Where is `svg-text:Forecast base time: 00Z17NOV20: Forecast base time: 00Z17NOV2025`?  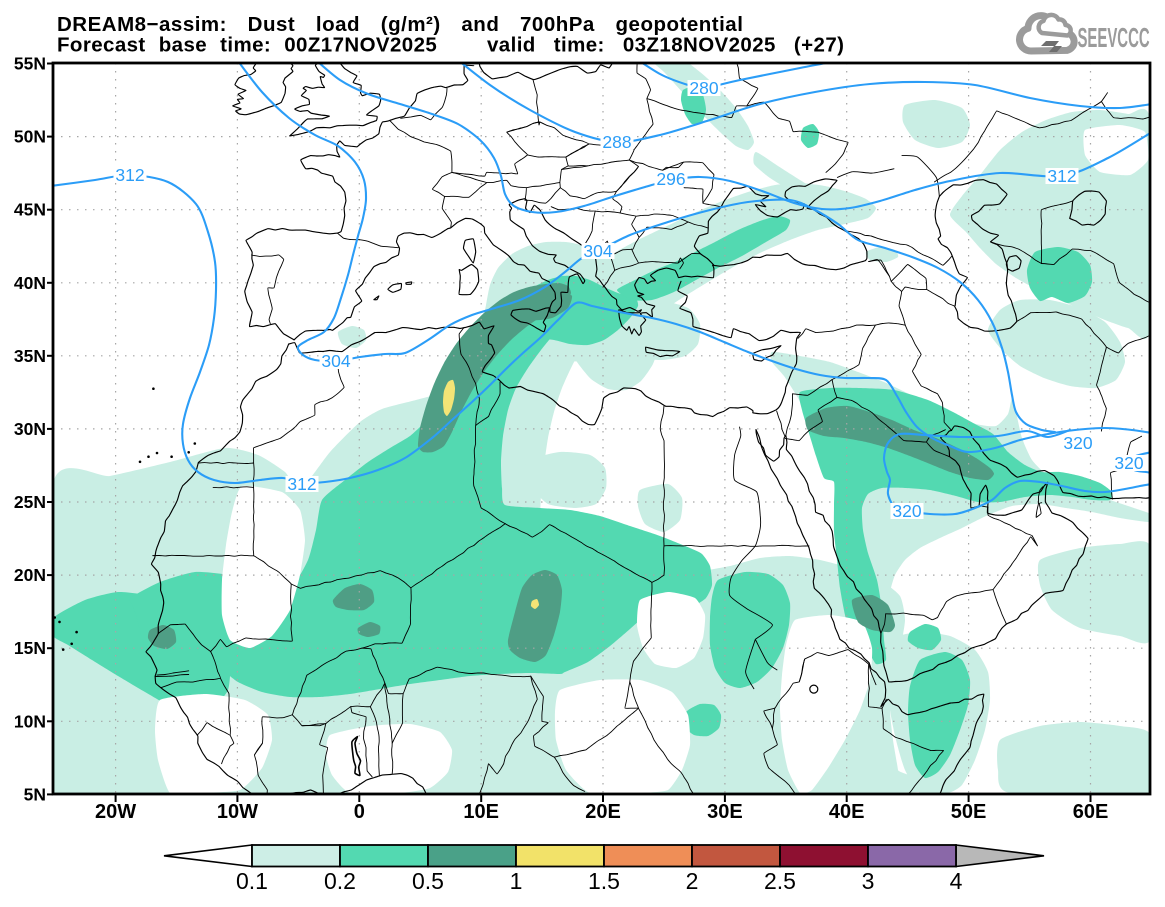
svg-text:Forecast base time: 00Z17NOV20: Forecast base time: 00Z17NOV2025 is located at coordinates (247, 45).